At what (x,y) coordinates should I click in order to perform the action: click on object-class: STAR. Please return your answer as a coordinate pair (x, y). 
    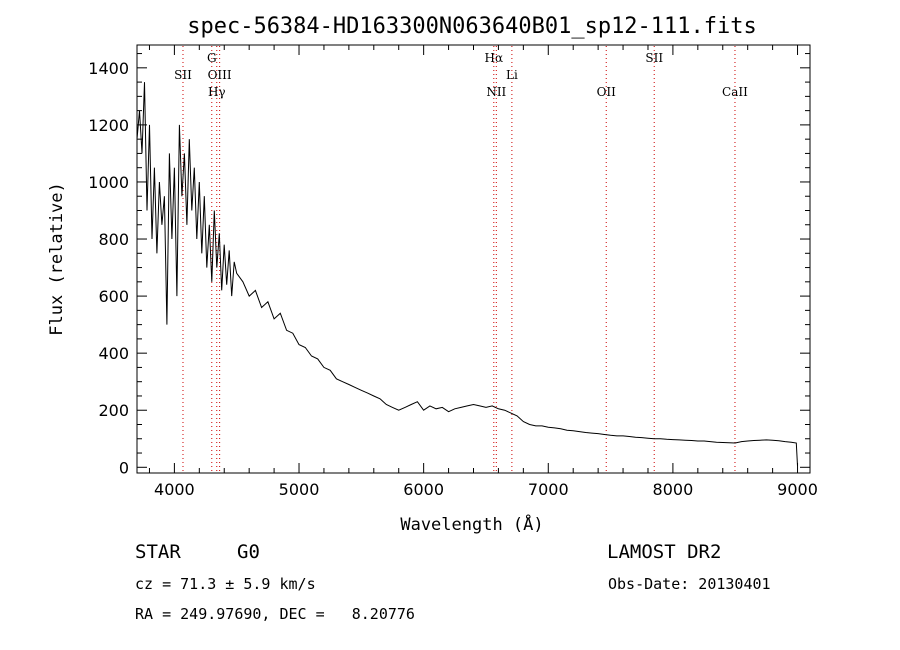
    Looking at the image, I should click on (158, 552).